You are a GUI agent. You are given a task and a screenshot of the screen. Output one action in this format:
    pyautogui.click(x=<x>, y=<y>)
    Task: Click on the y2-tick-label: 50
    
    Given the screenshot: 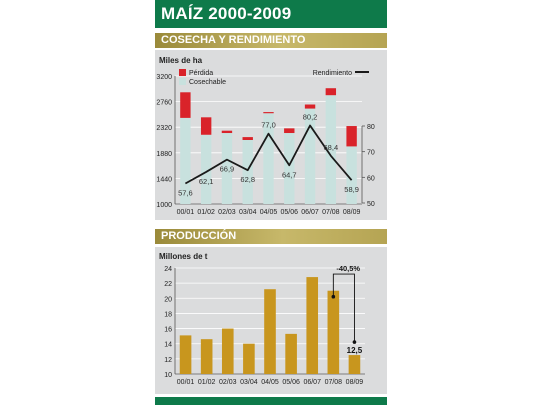 What is the action you would take?
    pyautogui.click(x=371, y=204)
    